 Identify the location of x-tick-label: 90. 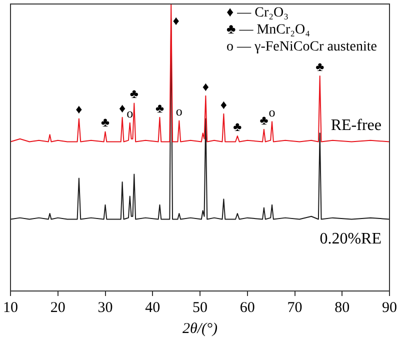
(389, 308).